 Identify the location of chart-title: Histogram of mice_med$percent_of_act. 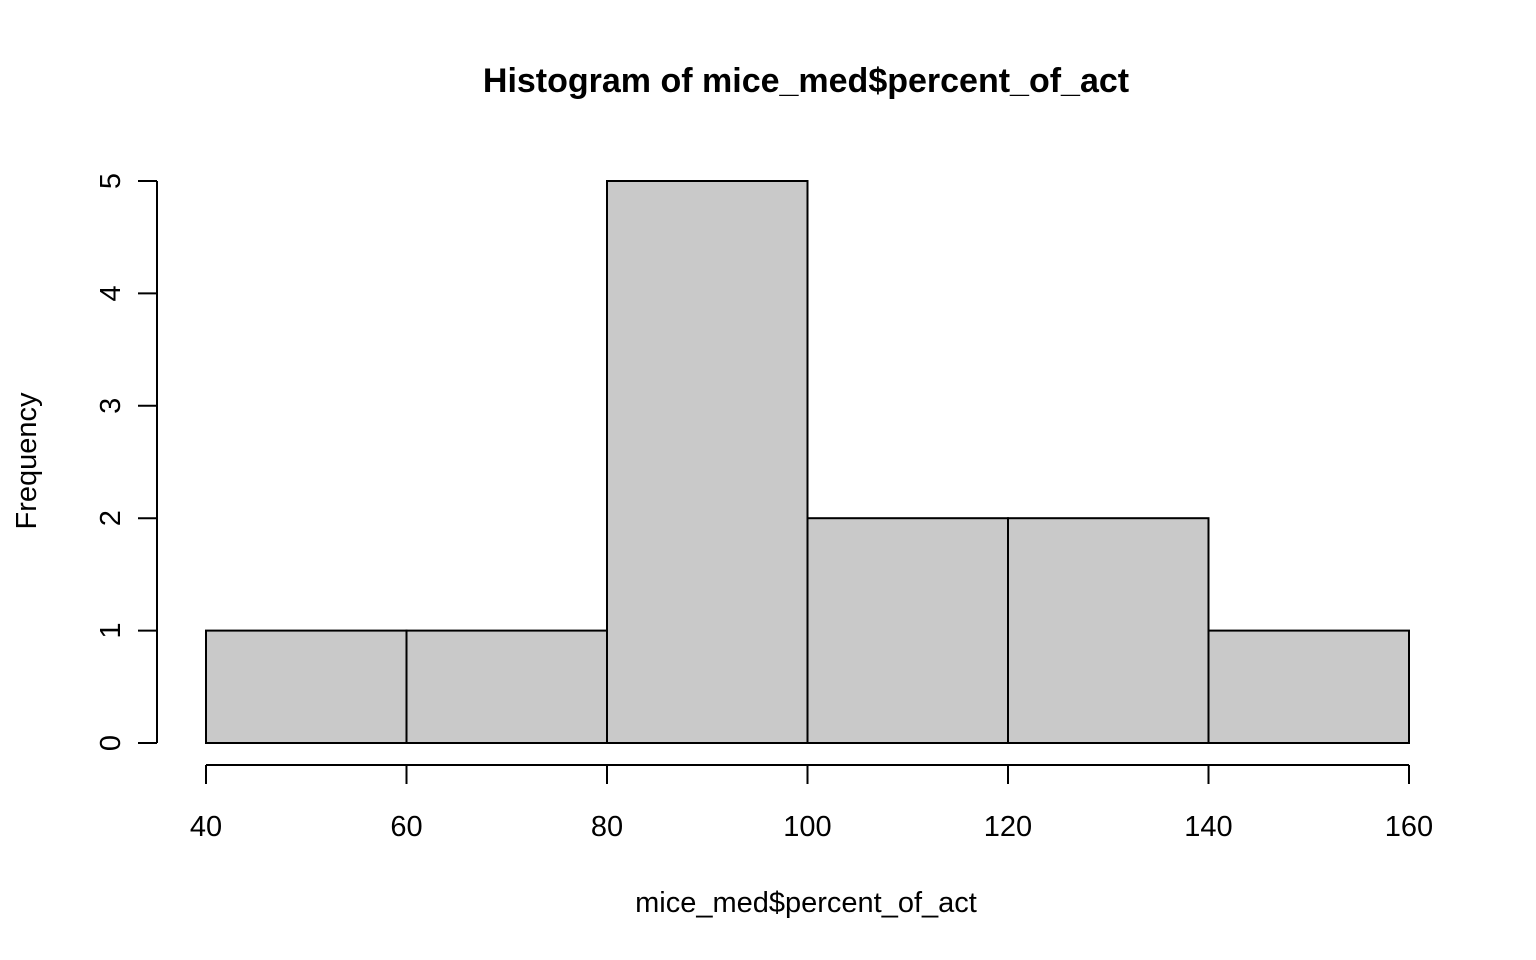
(806, 81).